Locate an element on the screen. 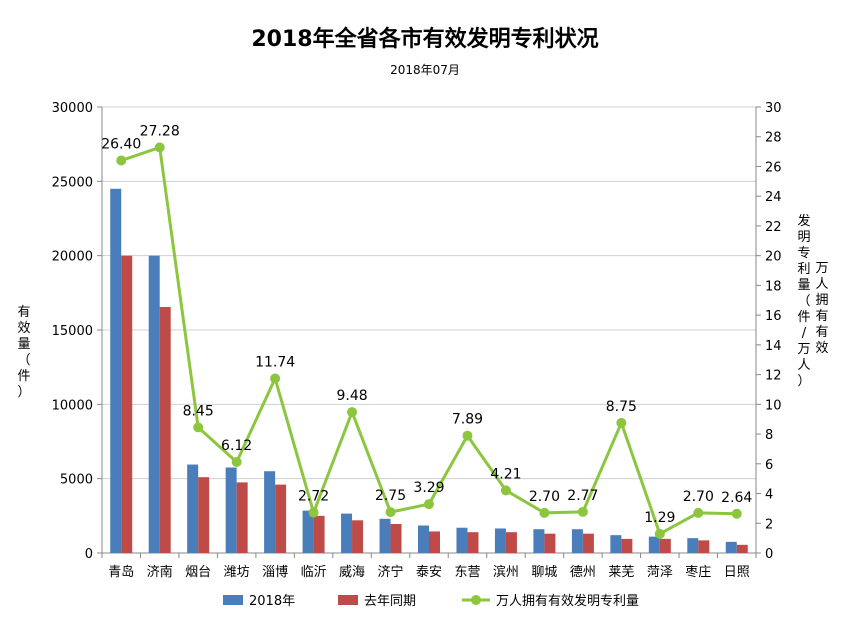  right-tick-label: 8 is located at coordinates (769, 435).